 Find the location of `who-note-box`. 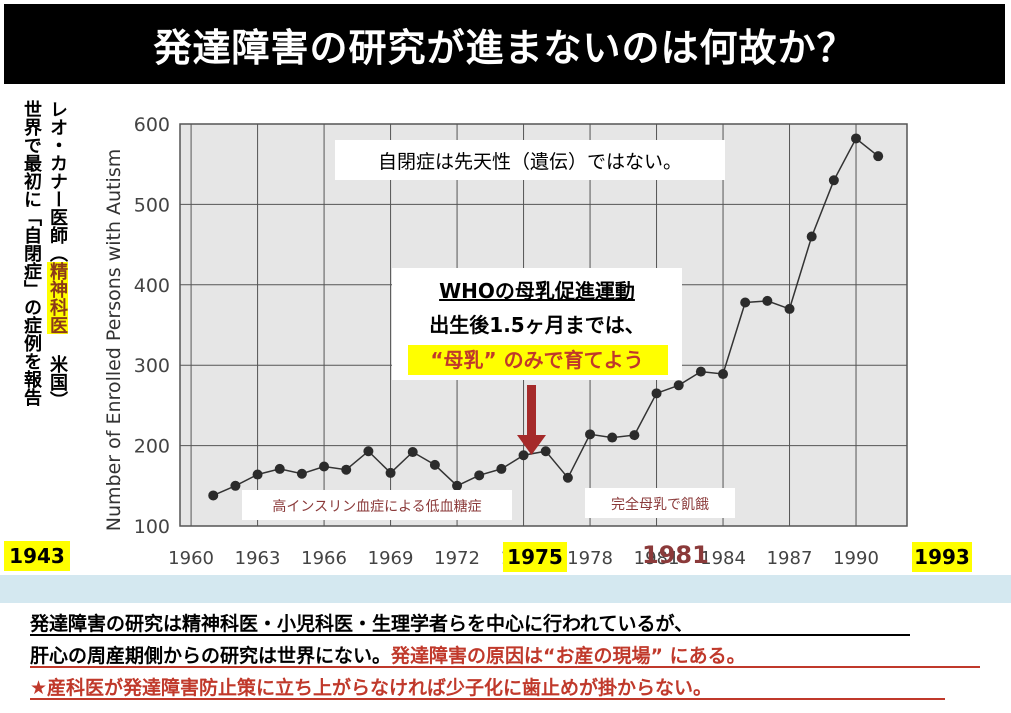

who-note-box is located at coordinates (537, 324).